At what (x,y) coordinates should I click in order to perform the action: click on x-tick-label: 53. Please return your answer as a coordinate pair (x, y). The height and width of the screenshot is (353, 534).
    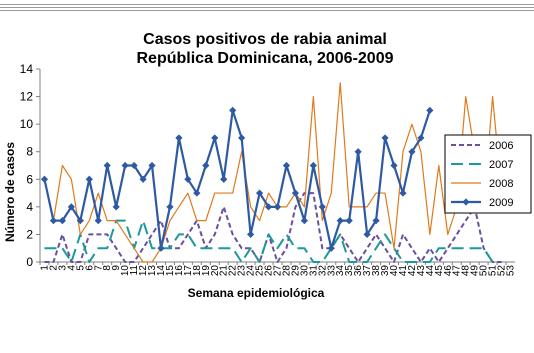
    Looking at the image, I should click on (511, 271).